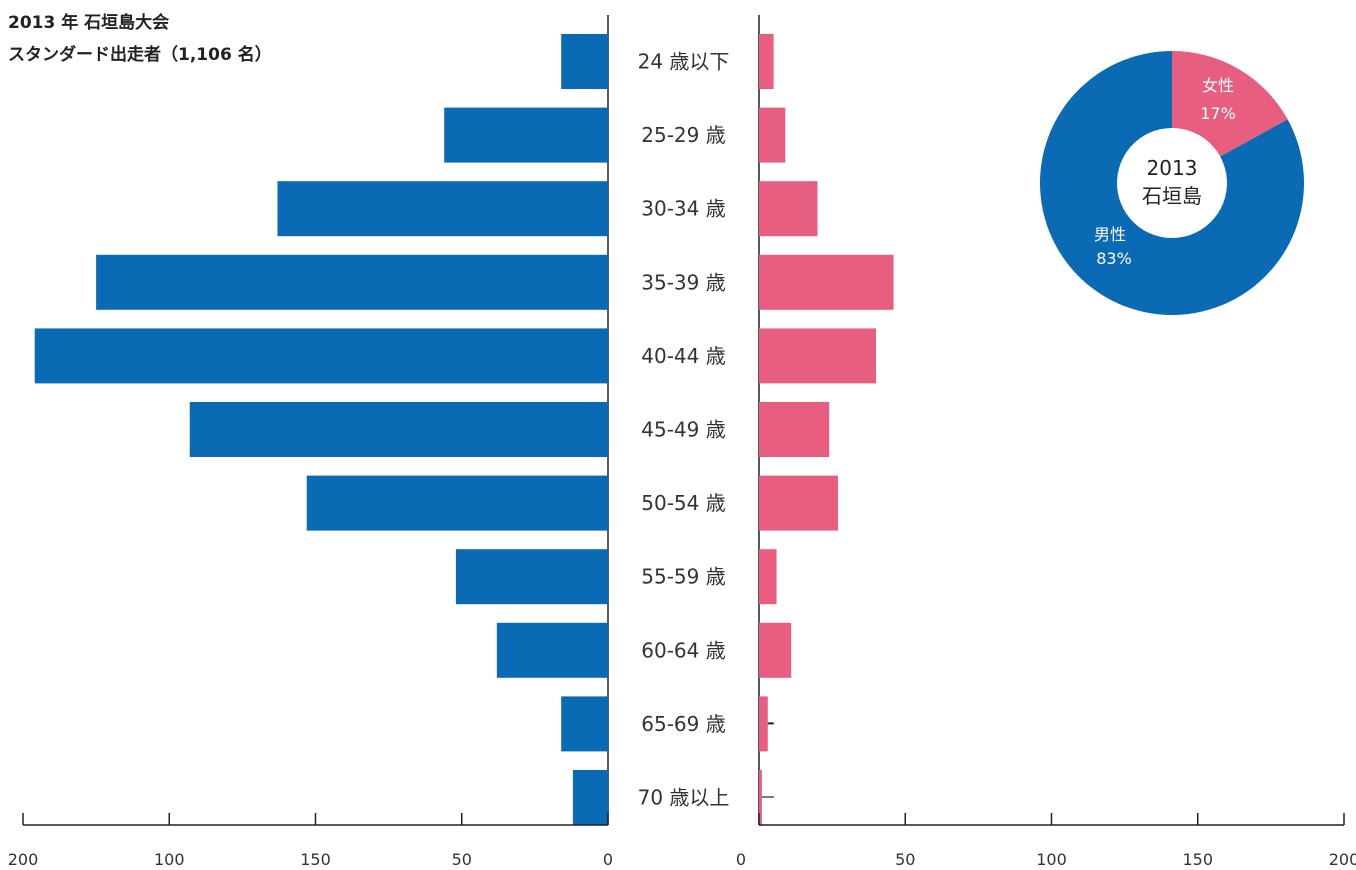 The image size is (1356, 870). Describe the element at coordinates (1218, 113) in the screenshot. I see `pie-percent-female: 17%` at that location.